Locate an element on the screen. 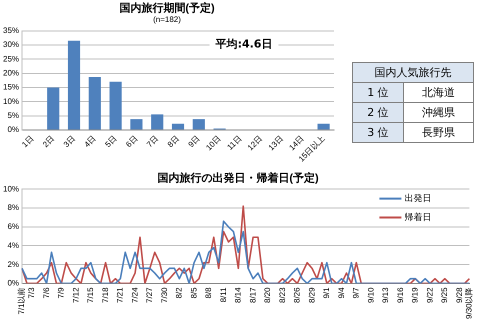 The width and height of the screenshot is (480, 320). x-tick-label: 8/2 is located at coordinates (179, 292).